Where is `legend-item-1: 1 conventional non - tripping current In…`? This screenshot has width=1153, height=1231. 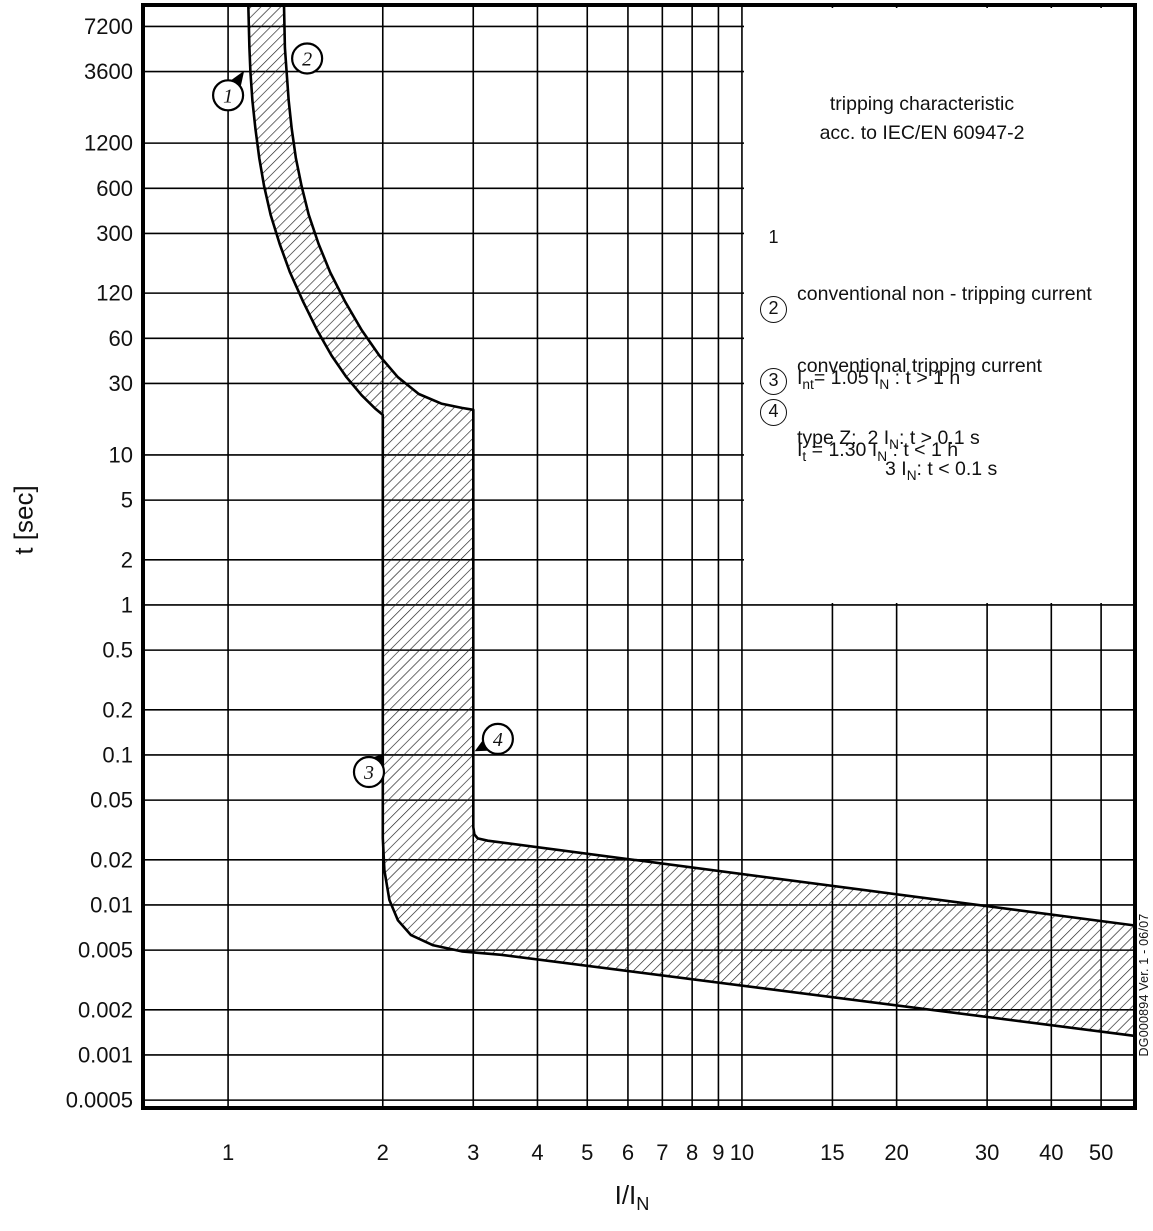
legend-item-1: 1 conventional non - tripping current In… is located at coordinates (944, 339).